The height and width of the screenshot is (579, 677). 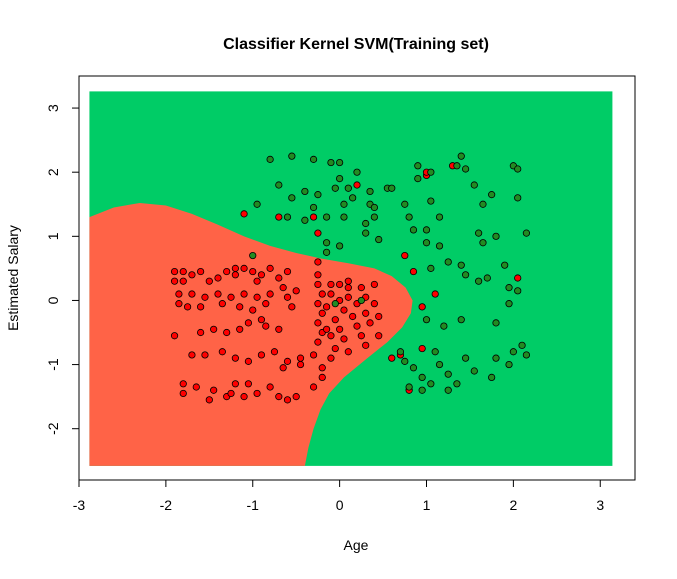 I want to click on x-axis-label: Age, so click(x=356, y=545).